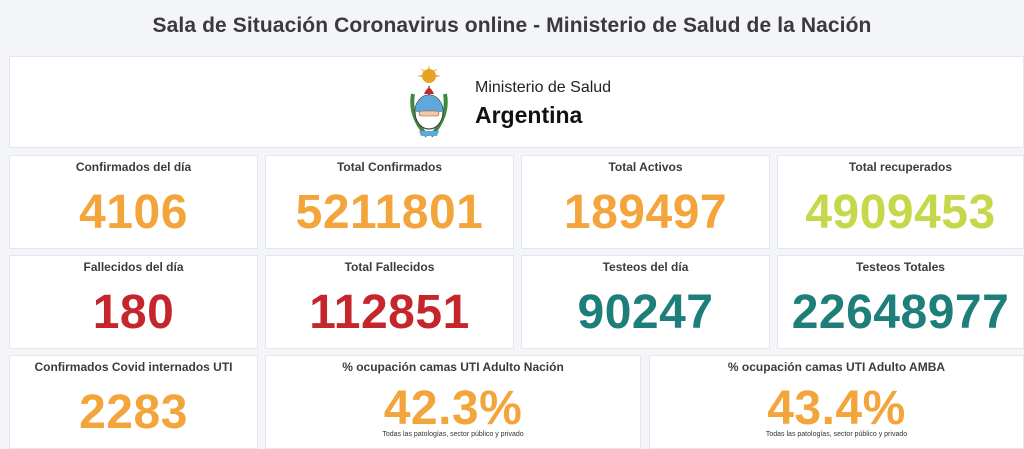  Describe the element at coordinates (133, 312) in the screenshot. I see `stat-value: 180` at that location.